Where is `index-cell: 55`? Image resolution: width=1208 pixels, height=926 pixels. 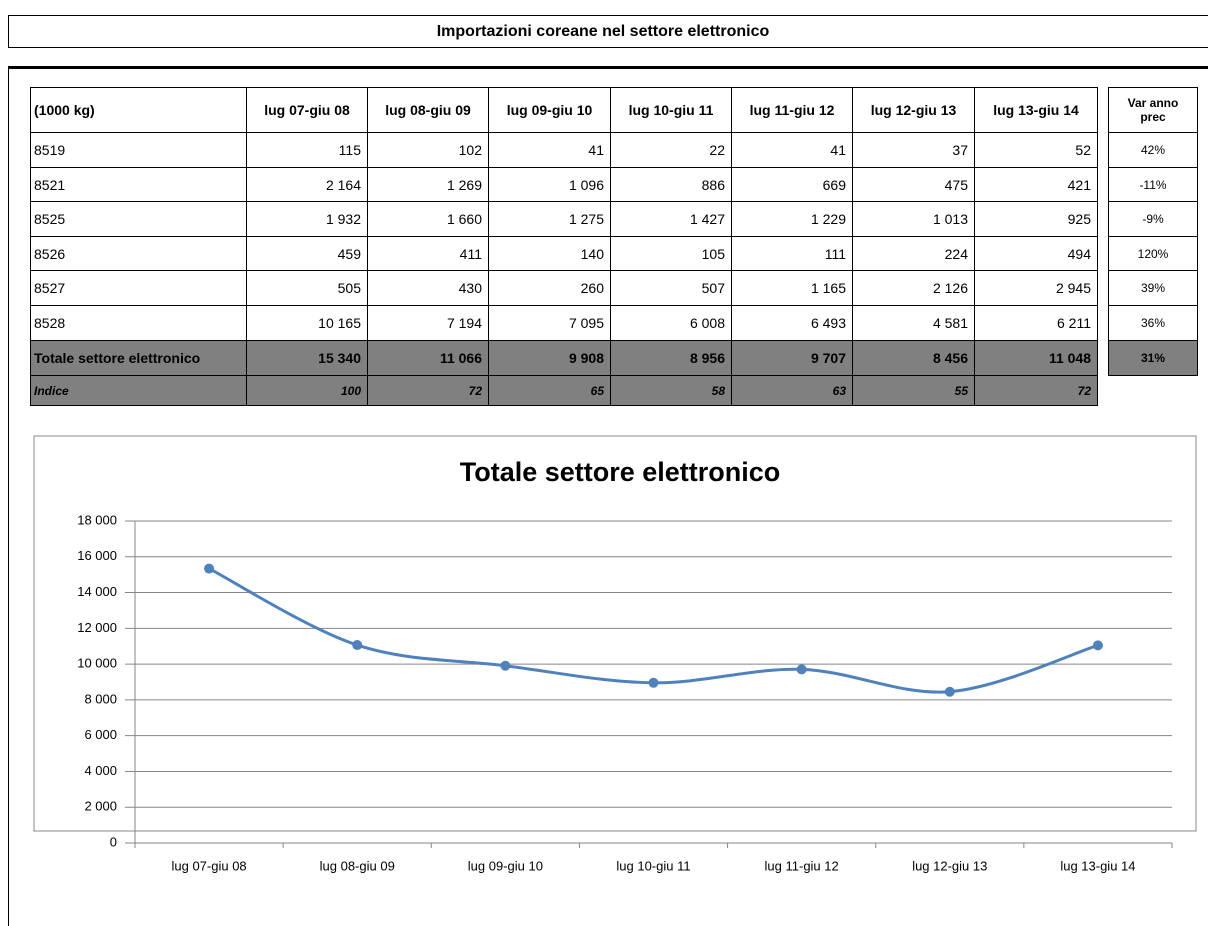
index-cell: 55 is located at coordinates (913, 390).